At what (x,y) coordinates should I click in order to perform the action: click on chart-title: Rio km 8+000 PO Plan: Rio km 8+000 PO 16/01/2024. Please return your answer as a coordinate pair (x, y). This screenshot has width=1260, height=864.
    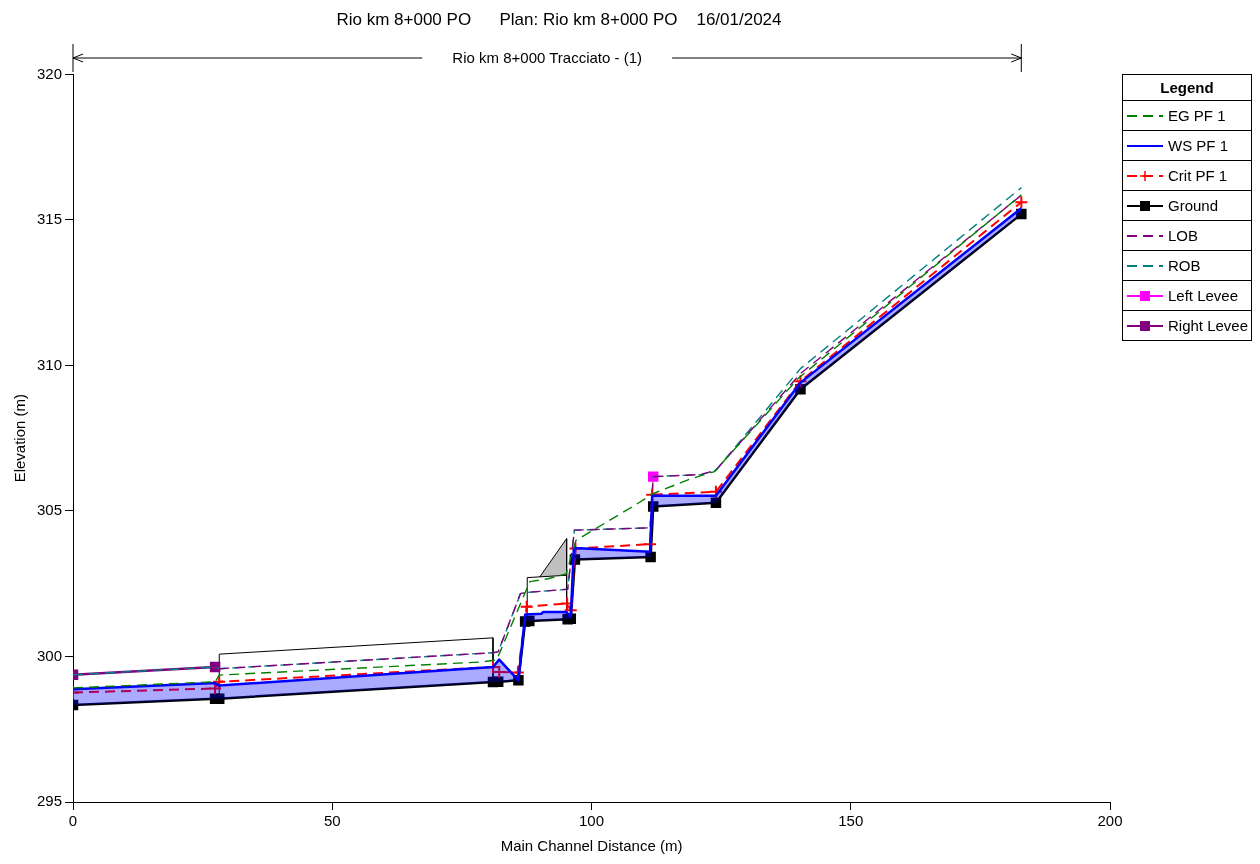
    Looking at the image, I should click on (559, 19).